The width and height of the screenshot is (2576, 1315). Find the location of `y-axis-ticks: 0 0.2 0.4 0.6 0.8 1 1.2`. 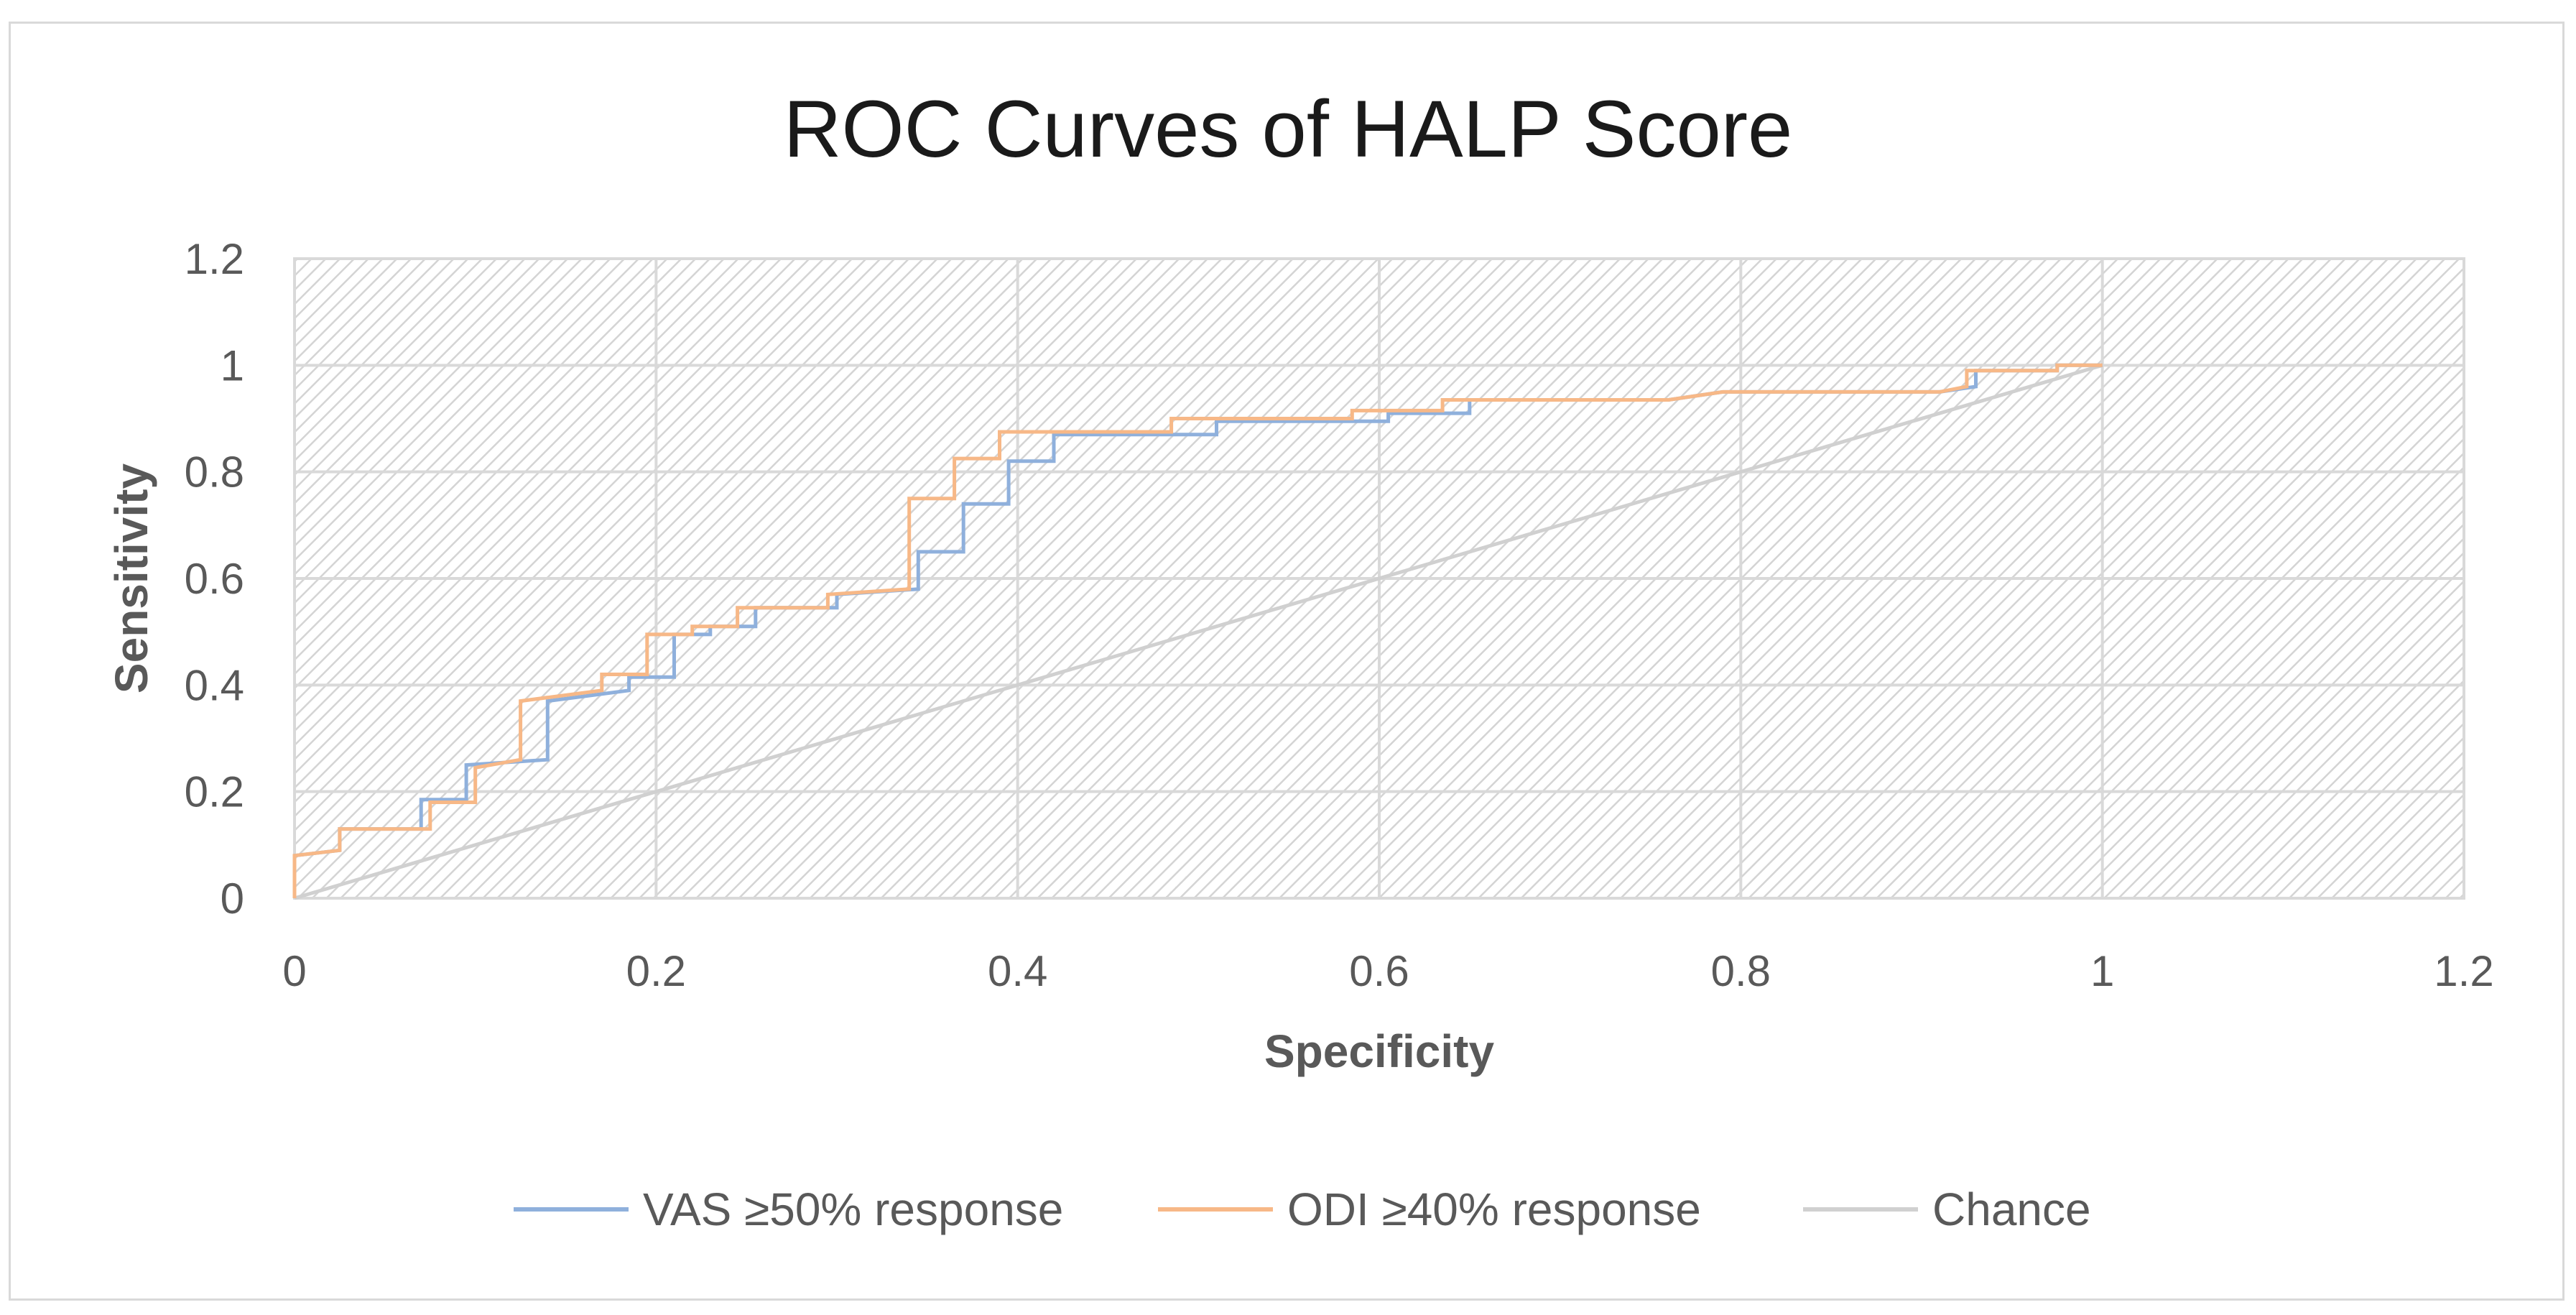

y-axis-ticks: 0 0.2 0.4 0.6 0.8 1 1.2 is located at coordinates (214, 579).